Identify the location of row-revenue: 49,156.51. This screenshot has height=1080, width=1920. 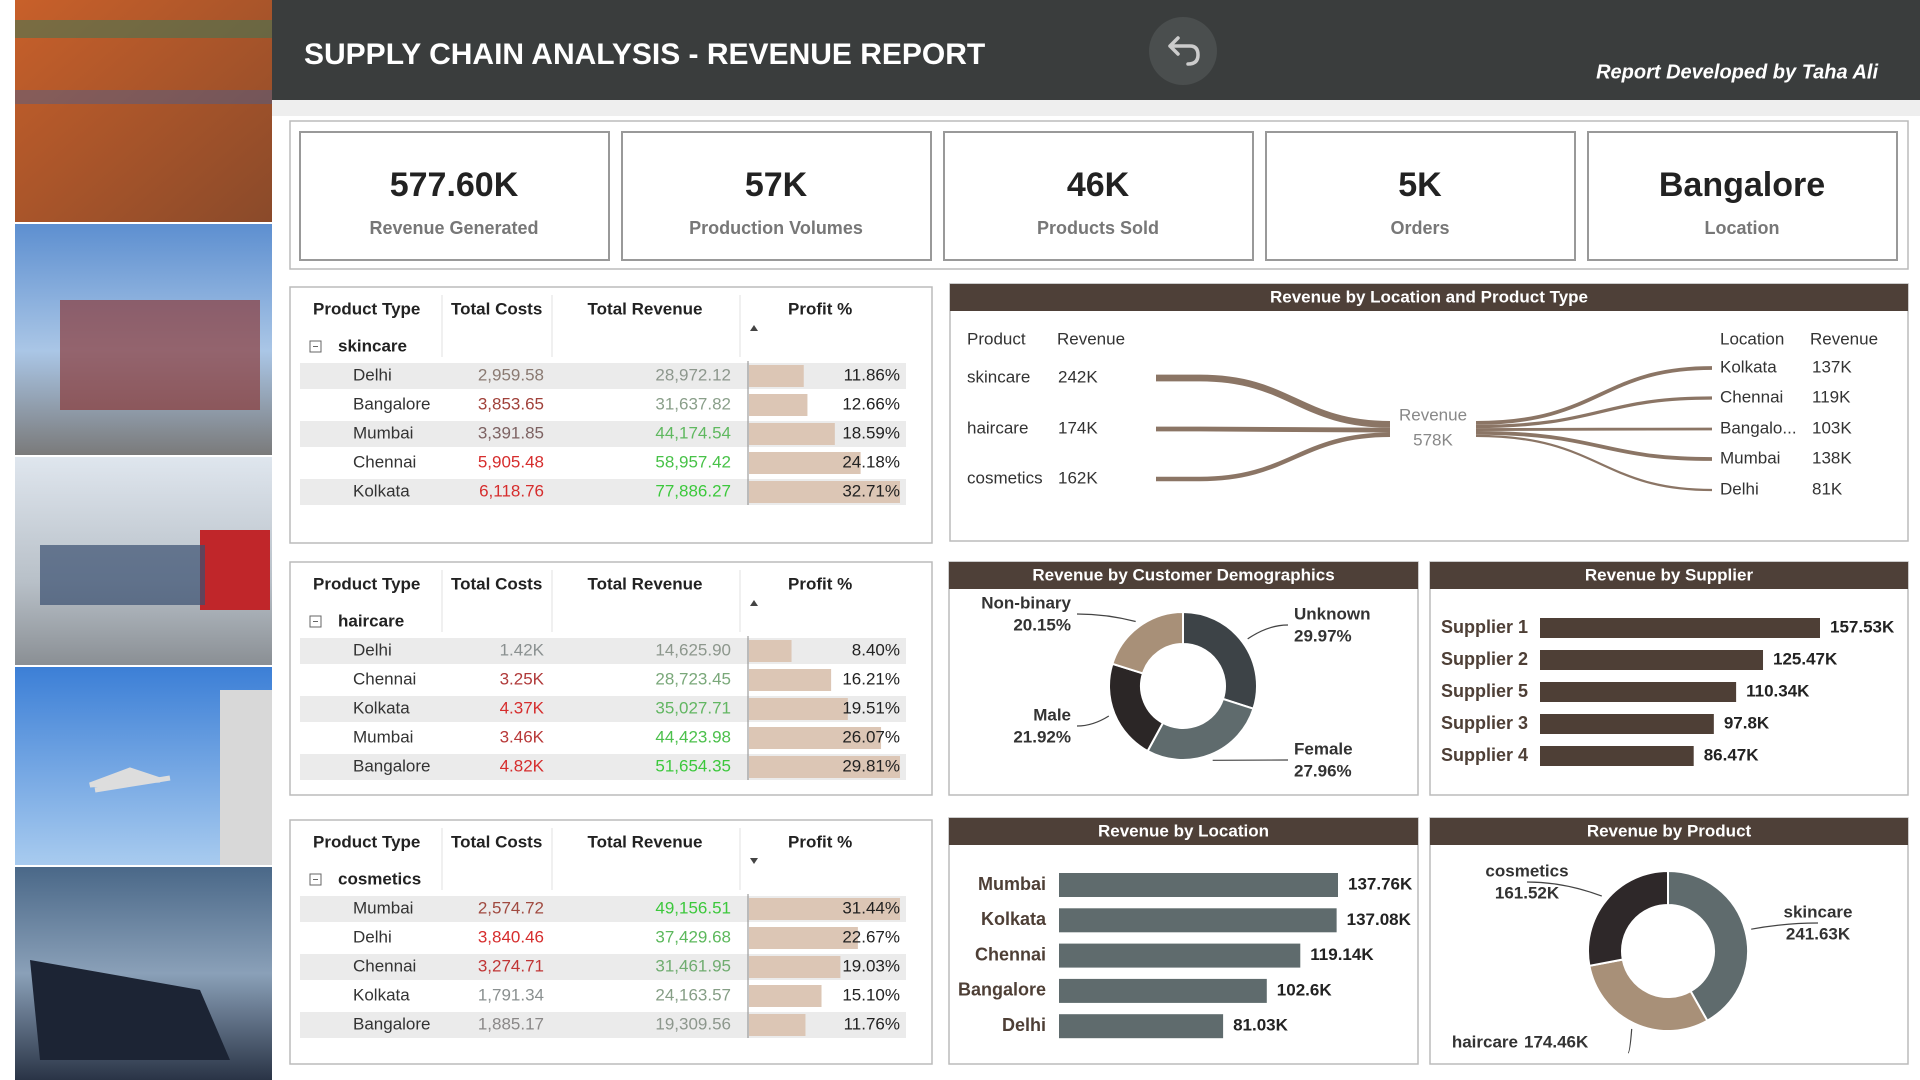
(693, 907).